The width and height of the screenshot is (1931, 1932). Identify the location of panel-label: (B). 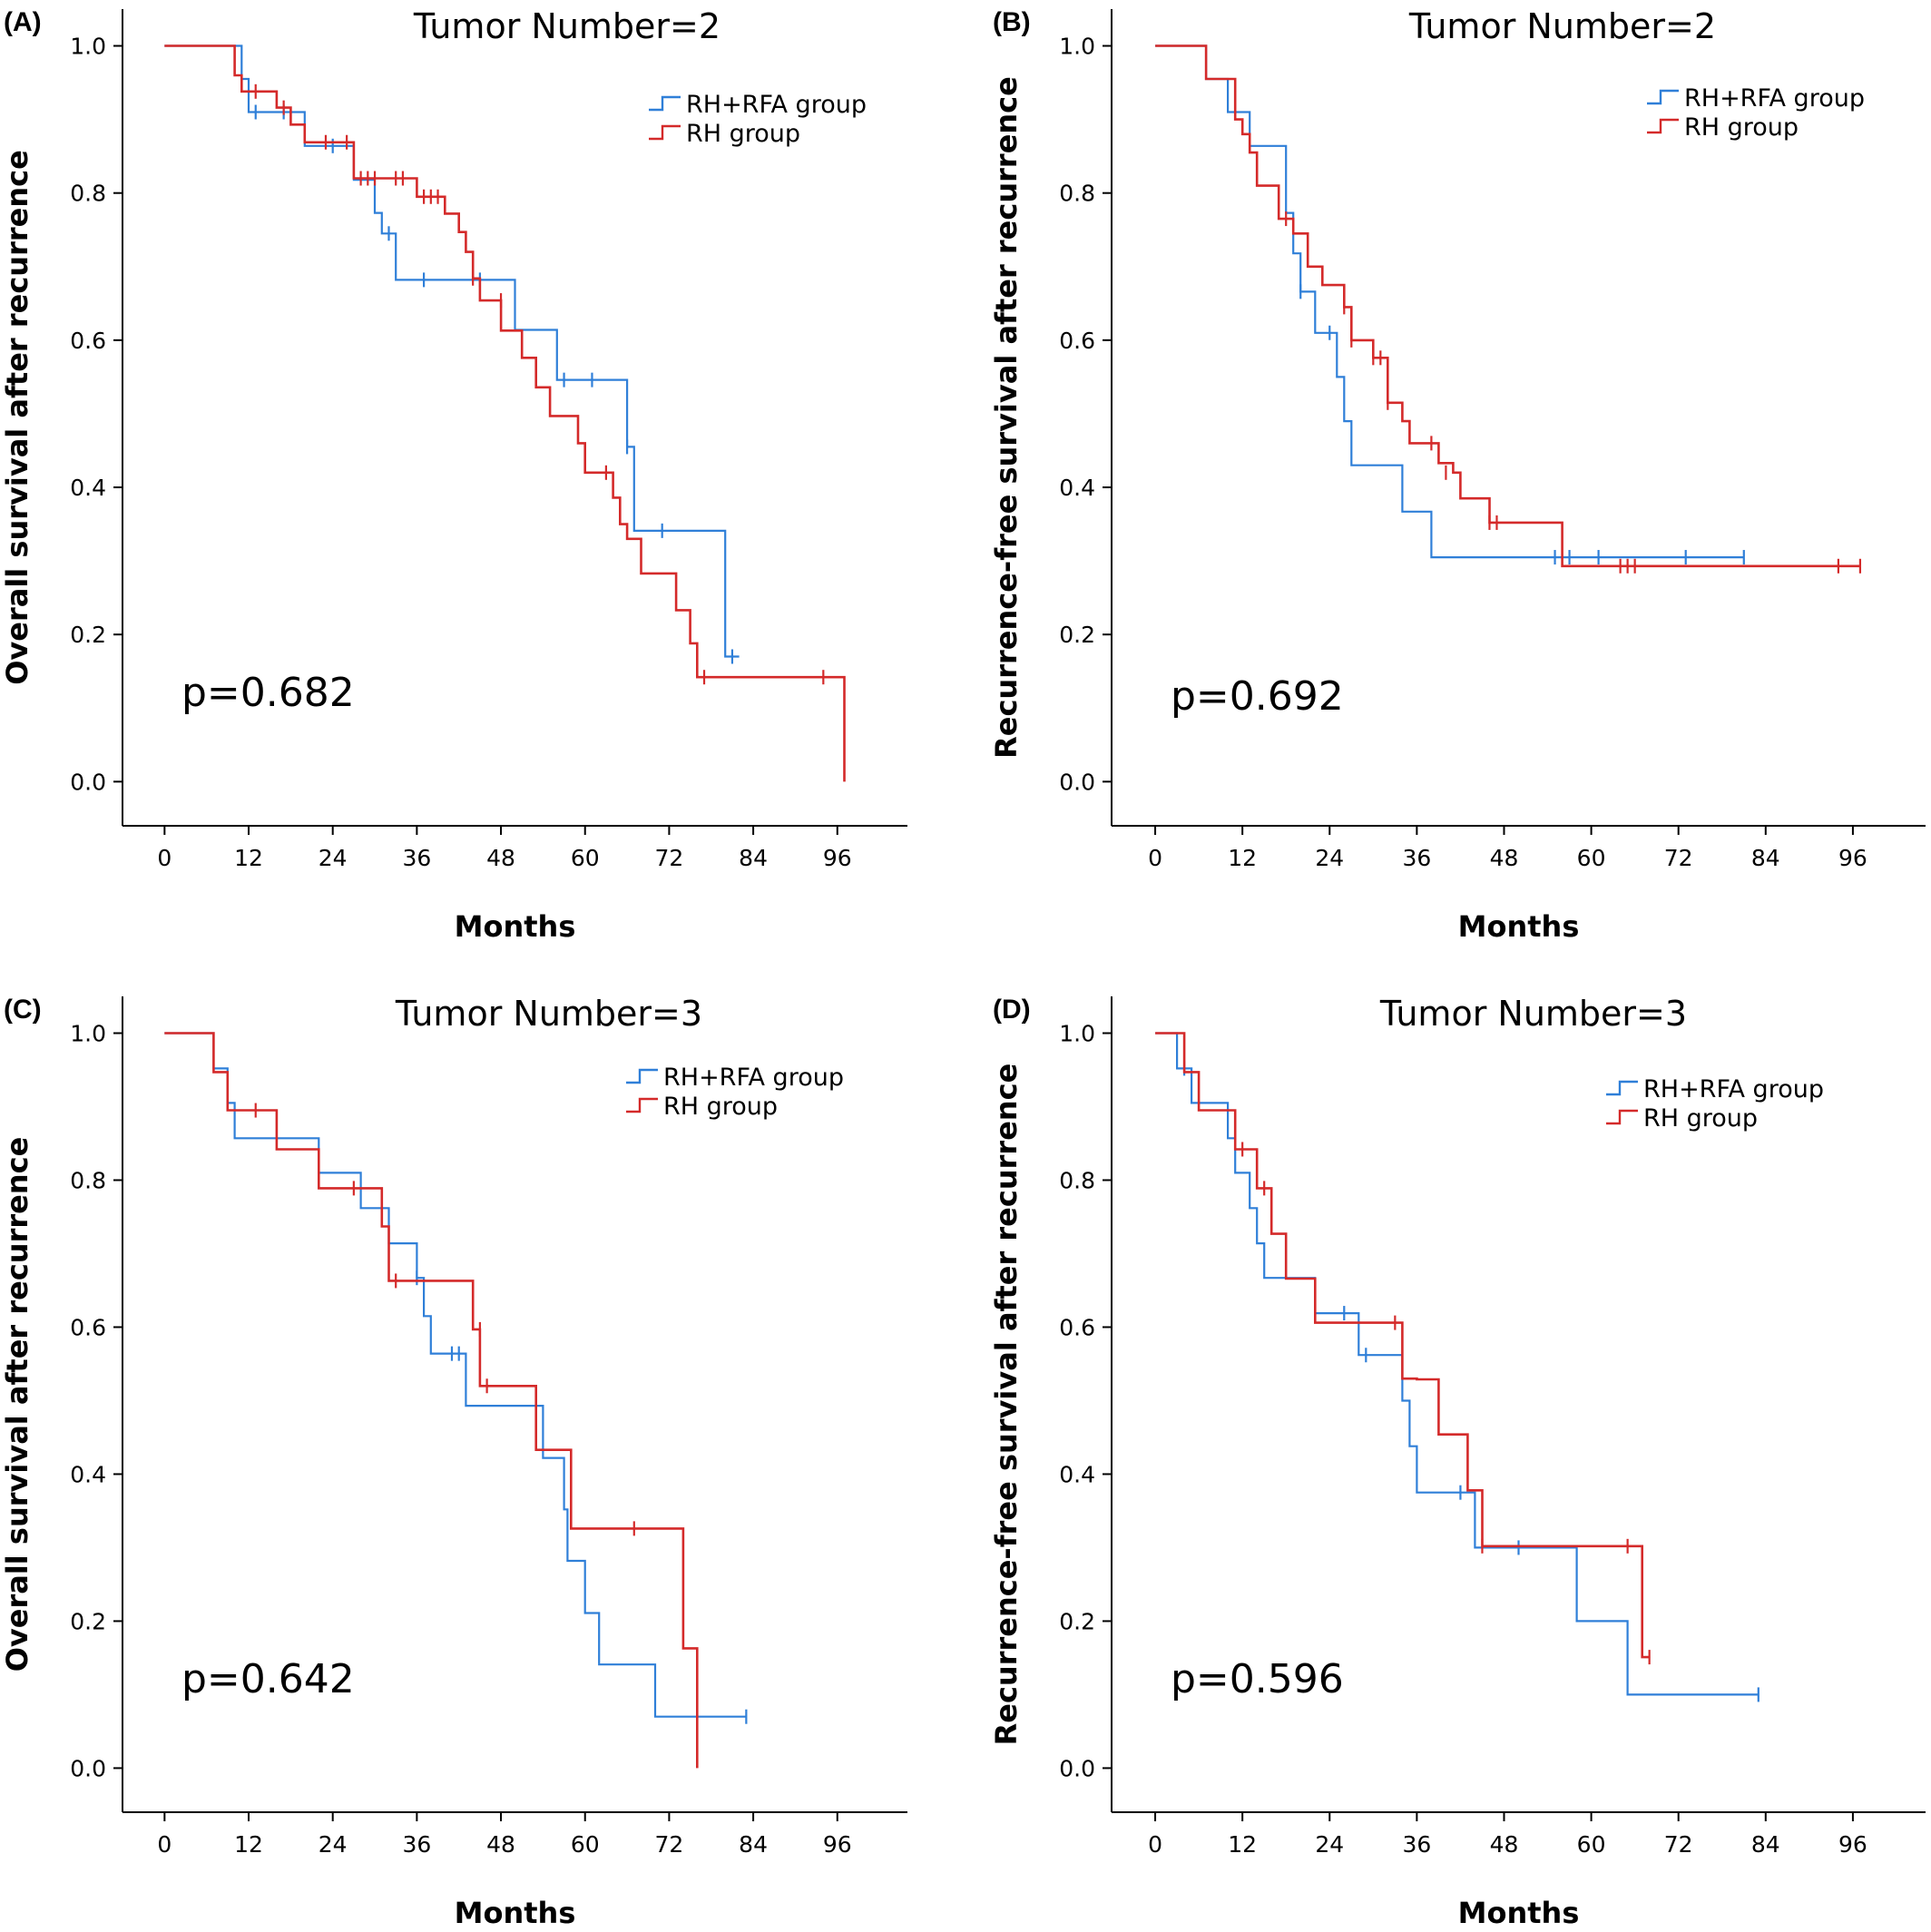
(1012, 22).